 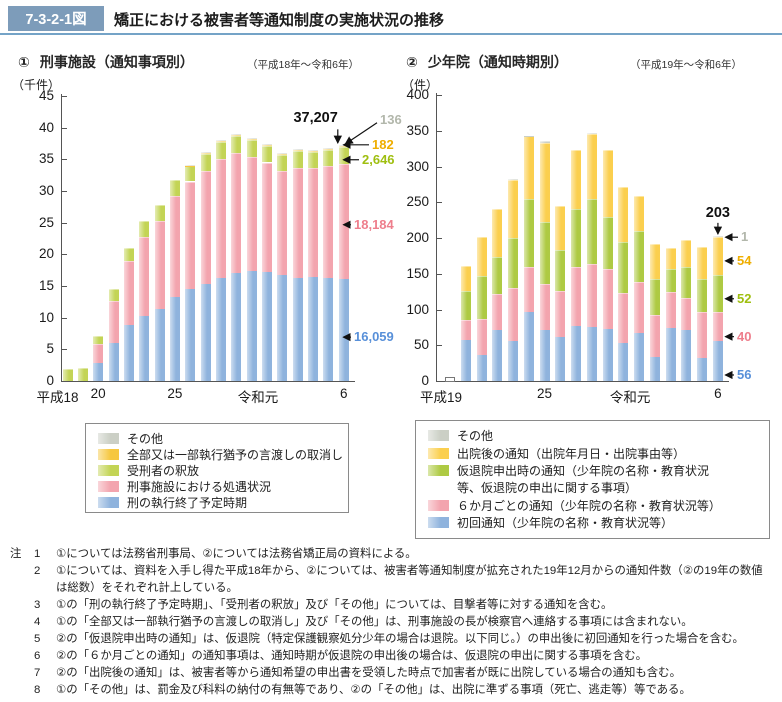 What do you see at coordinates (383, 144) in the screenshot?
I see `segment-annotation: 182` at bounding box center [383, 144].